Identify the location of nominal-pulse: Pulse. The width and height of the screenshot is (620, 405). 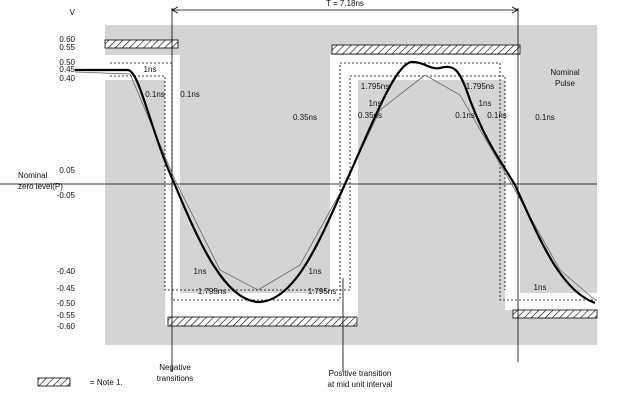
(565, 83).